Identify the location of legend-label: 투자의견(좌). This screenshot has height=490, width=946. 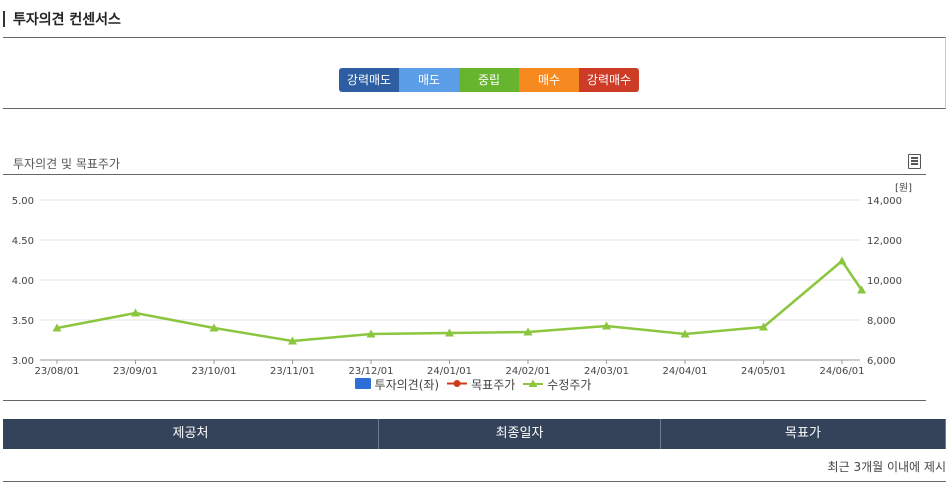
(407, 385).